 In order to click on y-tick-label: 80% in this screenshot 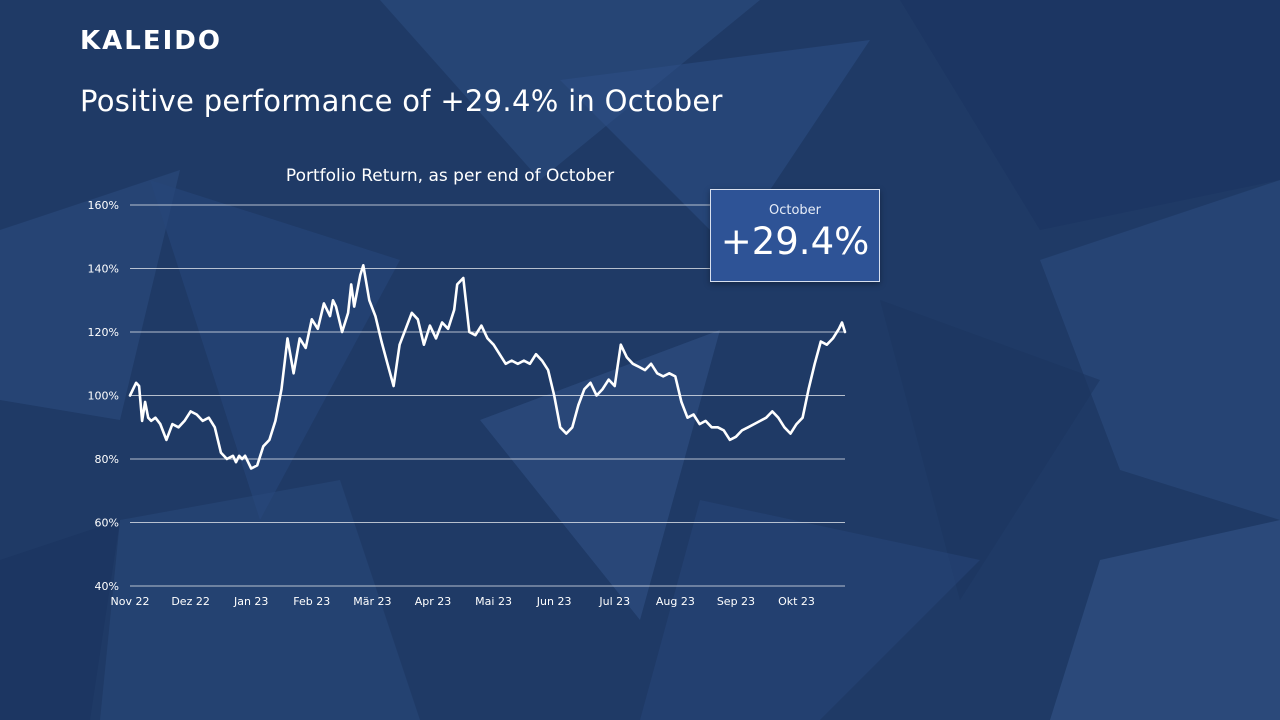, I will do `click(107, 459)`.